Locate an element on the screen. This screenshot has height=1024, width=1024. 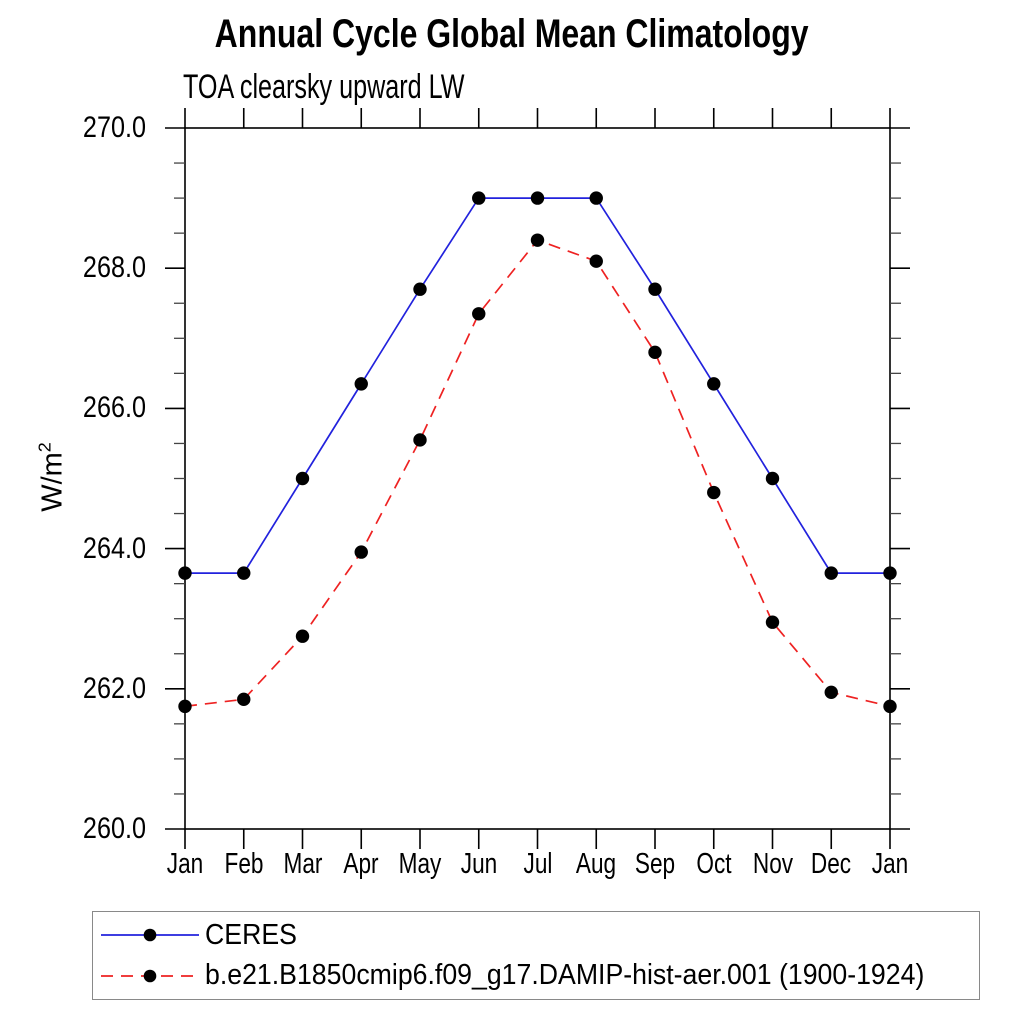
chart-subtitle: TOA clearsky upward LW is located at coordinates (324, 87).